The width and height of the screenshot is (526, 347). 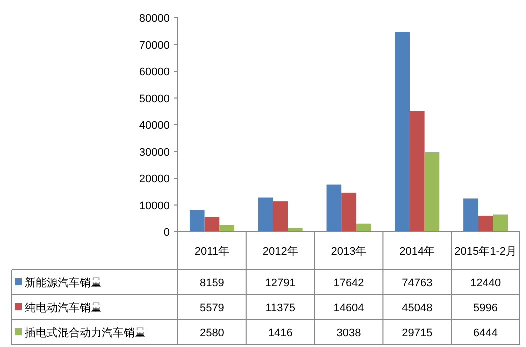 What do you see at coordinates (154, 180) in the screenshot?
I see `y-tick-label: 20000` at bounding box center [154, 180].